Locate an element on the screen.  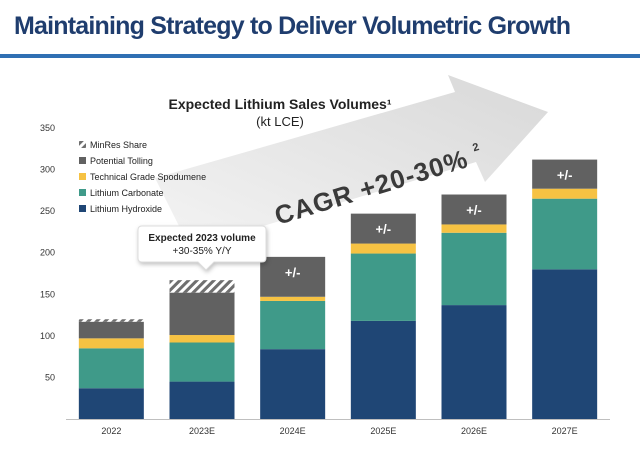
y-tick-label: 150 is located at coordinates (47, 294).